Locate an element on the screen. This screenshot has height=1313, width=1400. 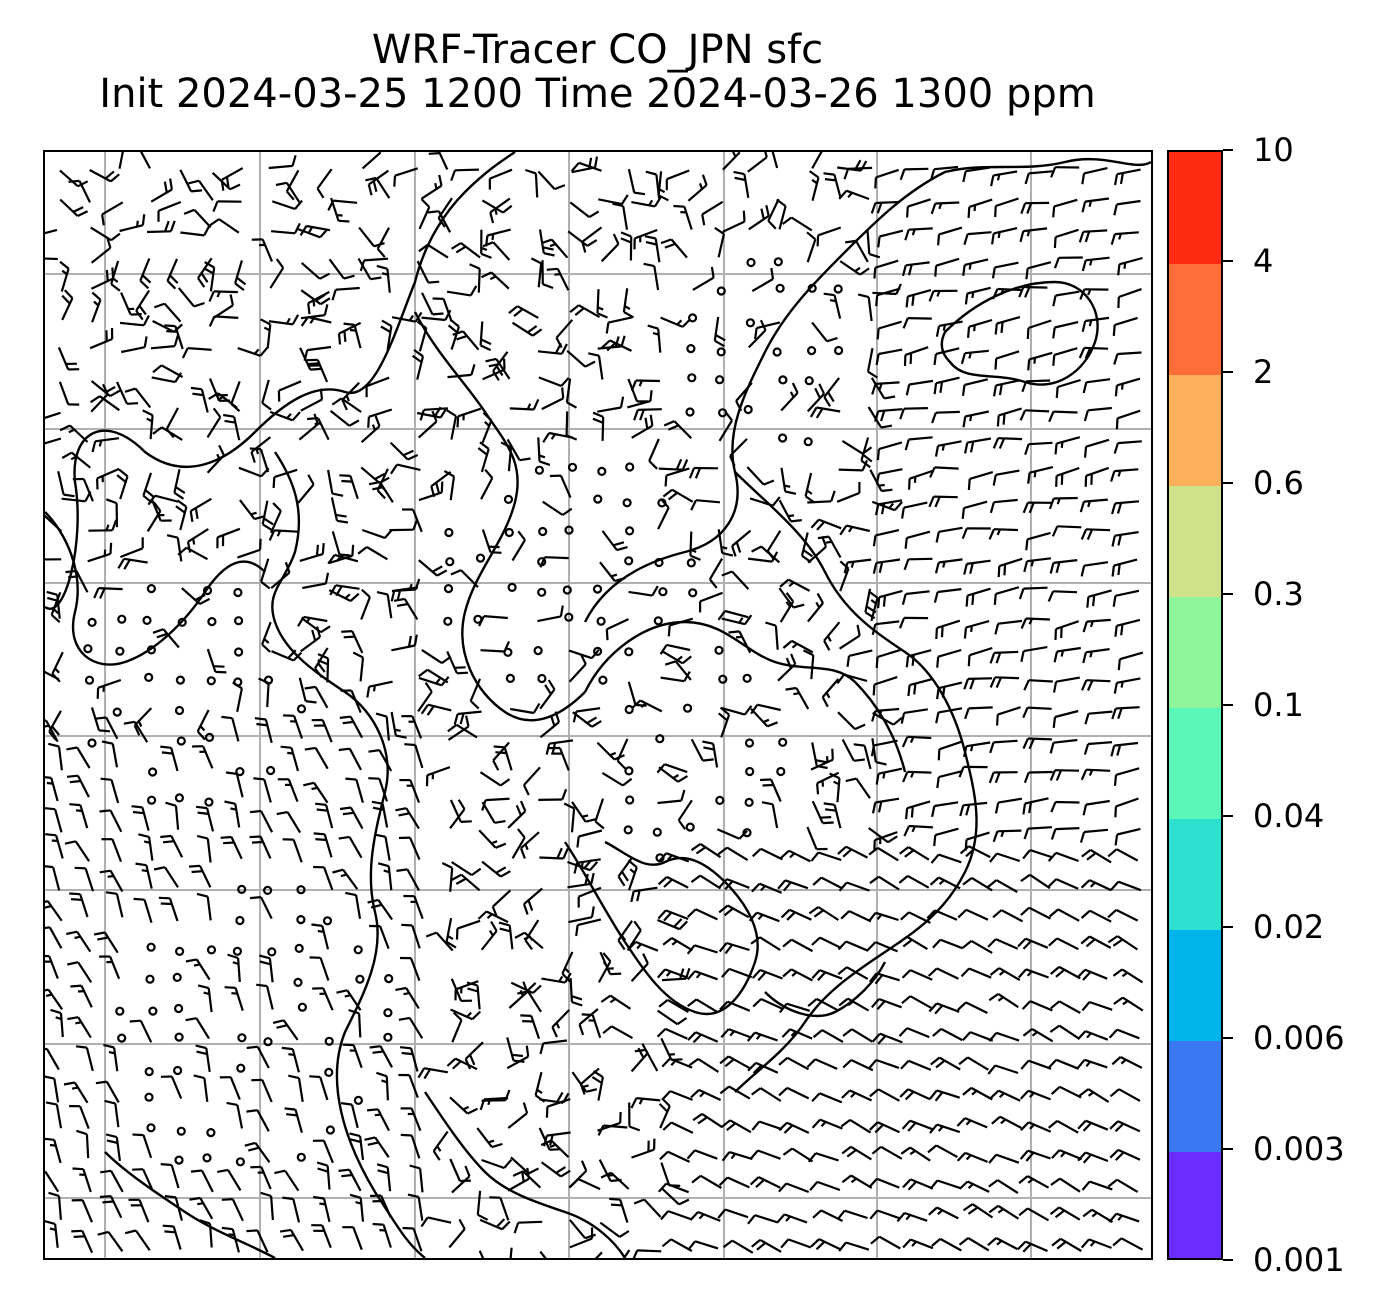
colorbar-tick is located at coordinates (1228, 816).